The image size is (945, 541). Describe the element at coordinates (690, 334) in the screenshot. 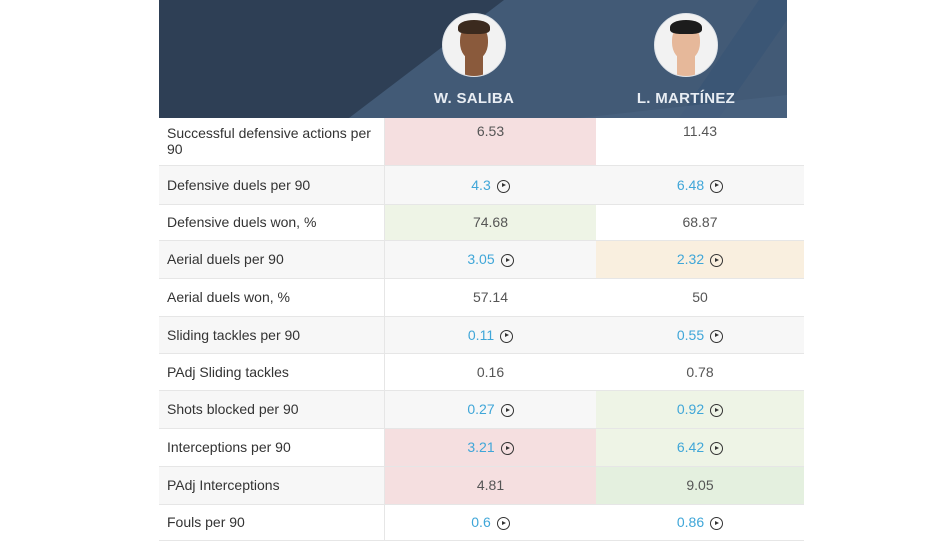

I see `value-link: 0.55` at that location.